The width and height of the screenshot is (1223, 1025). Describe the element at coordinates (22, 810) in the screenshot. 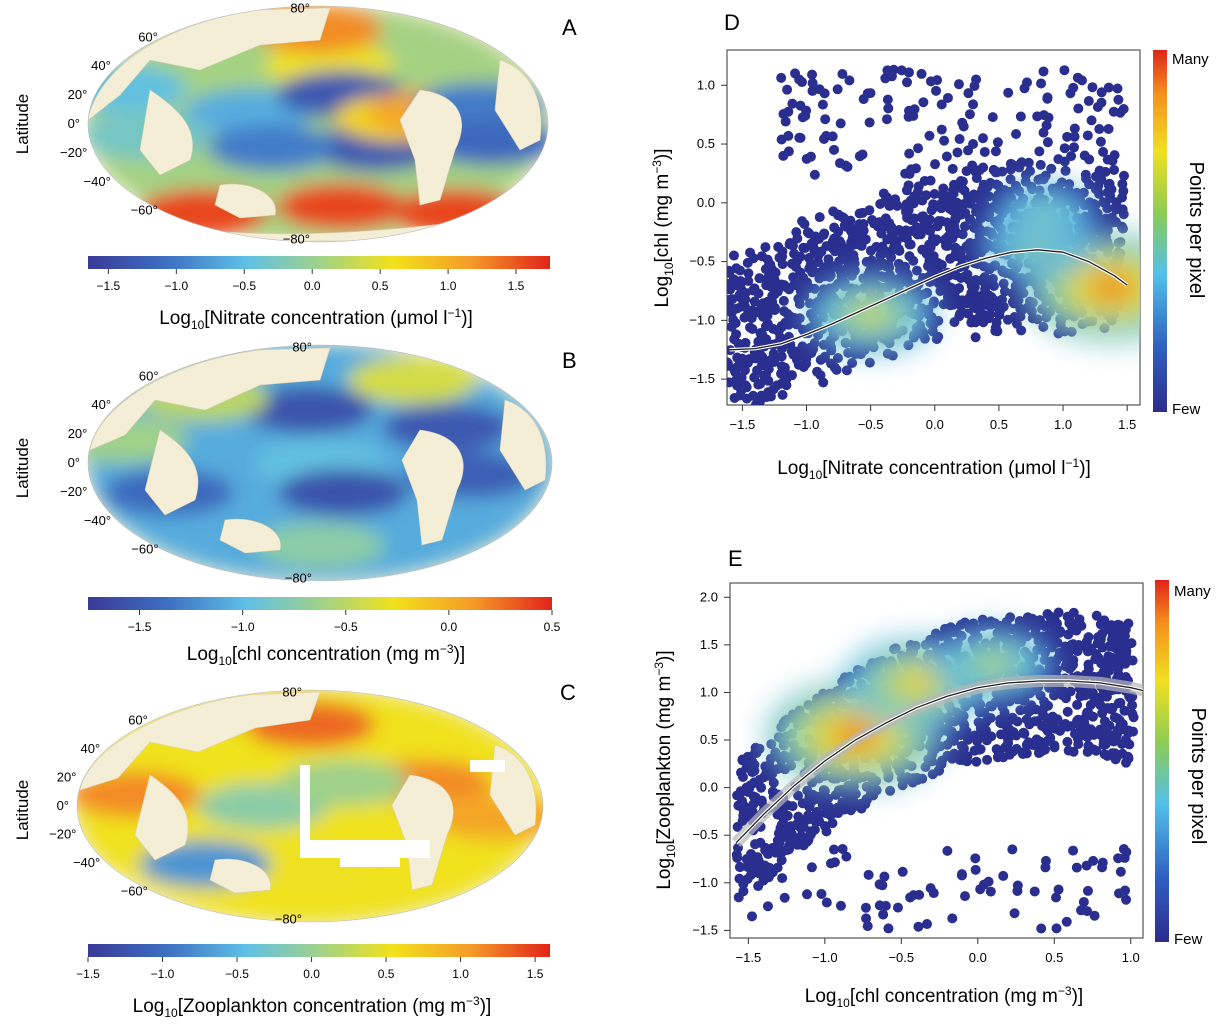

I see `map-c-ylabel: Latitude` at that location.